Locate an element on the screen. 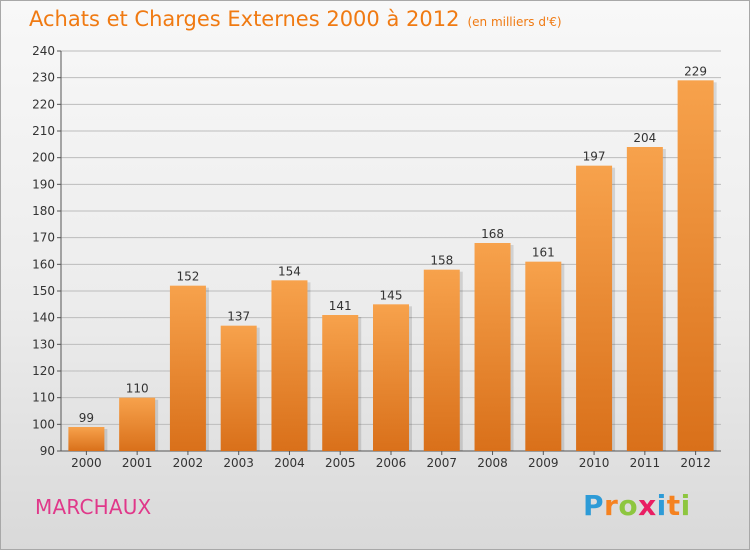 This screenshot has height=550, width=750. y-tick-label: 170 is located at coordinates (43, 238).